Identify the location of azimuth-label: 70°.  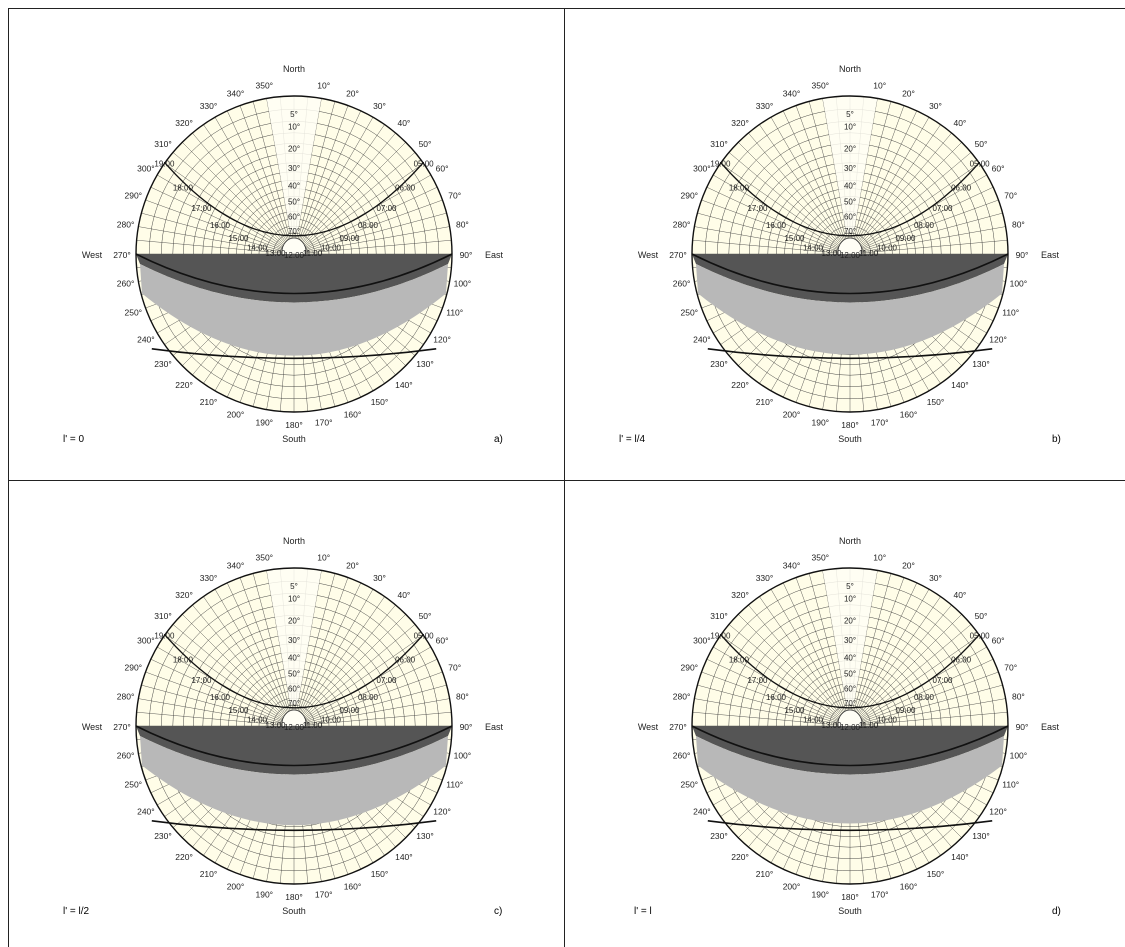
(454, 196).